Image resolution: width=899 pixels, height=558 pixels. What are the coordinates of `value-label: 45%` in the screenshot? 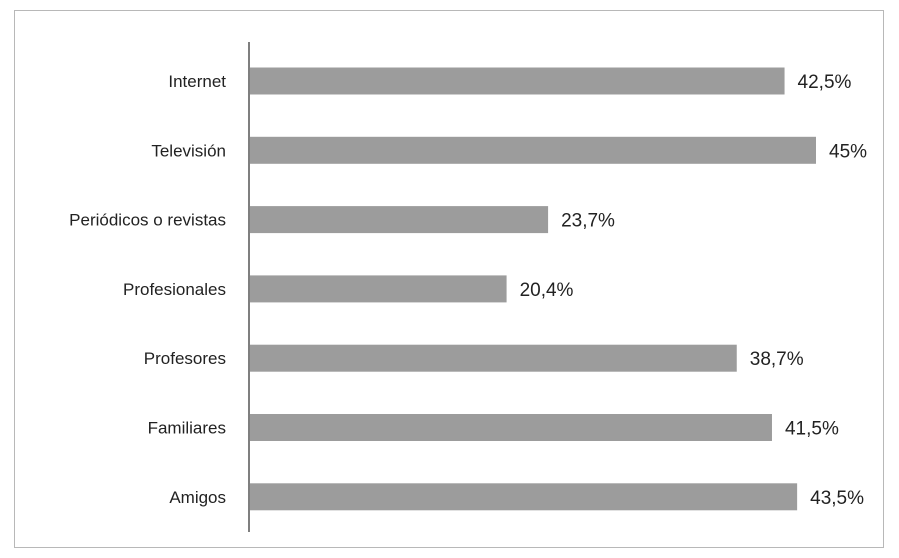 It's located at (848, 151).